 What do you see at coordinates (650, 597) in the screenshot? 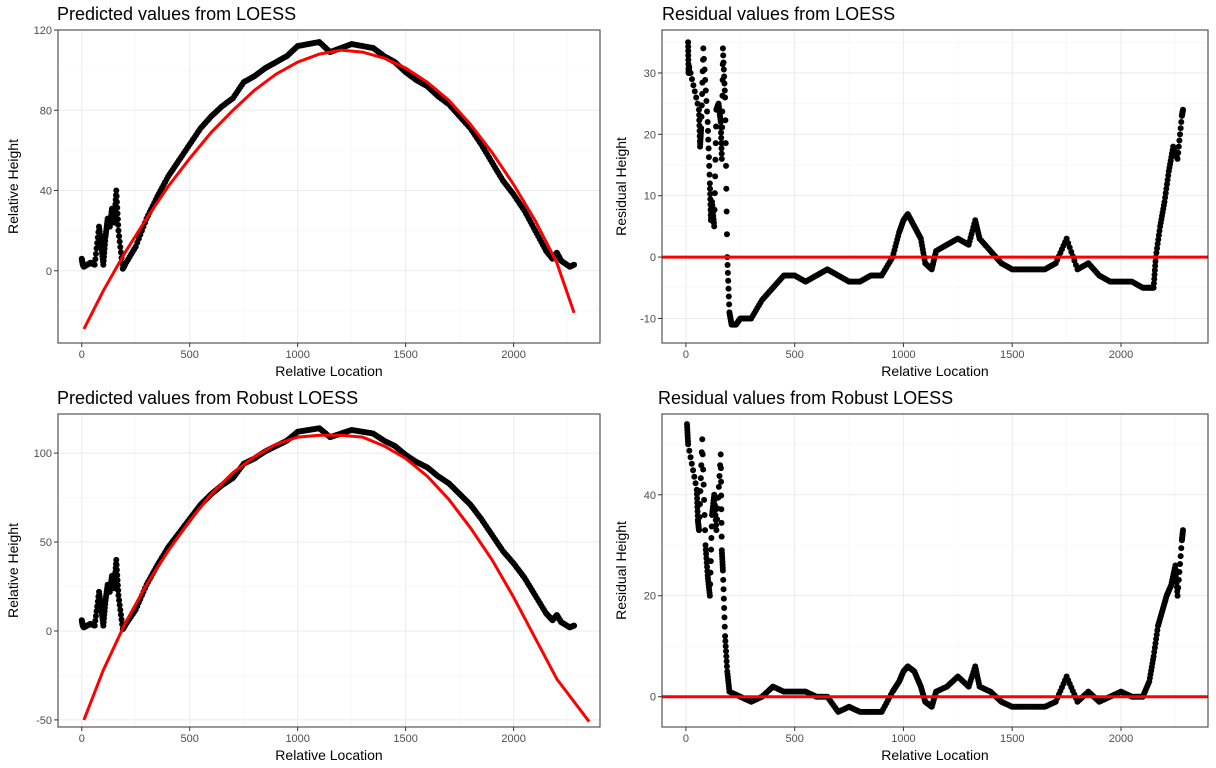
I see `y-tick-label: 20` at bounding box center [650, 597].